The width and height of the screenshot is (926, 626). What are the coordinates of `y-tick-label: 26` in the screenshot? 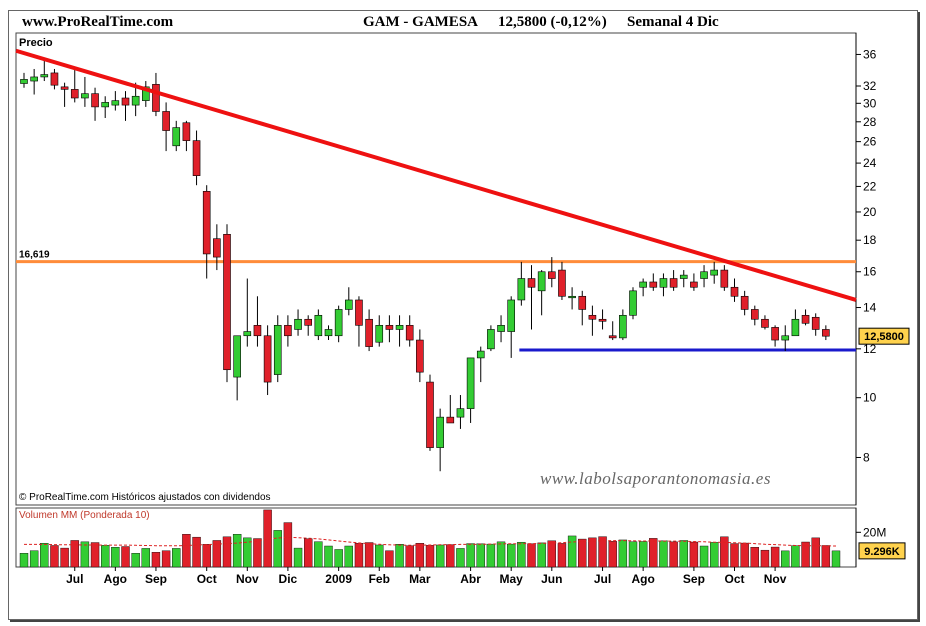 It's located at (870, 142).